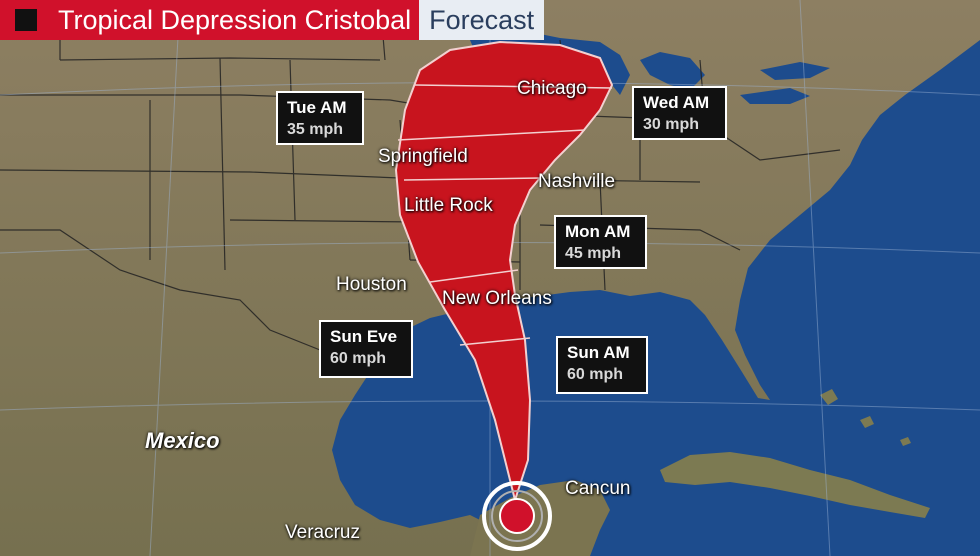 This screenshot has height=556, width=980. Describe the element at coordinates (600, 242) in the screenshot. I see `forecast-box-mon-am: Mon AM 45 mph` at that location.